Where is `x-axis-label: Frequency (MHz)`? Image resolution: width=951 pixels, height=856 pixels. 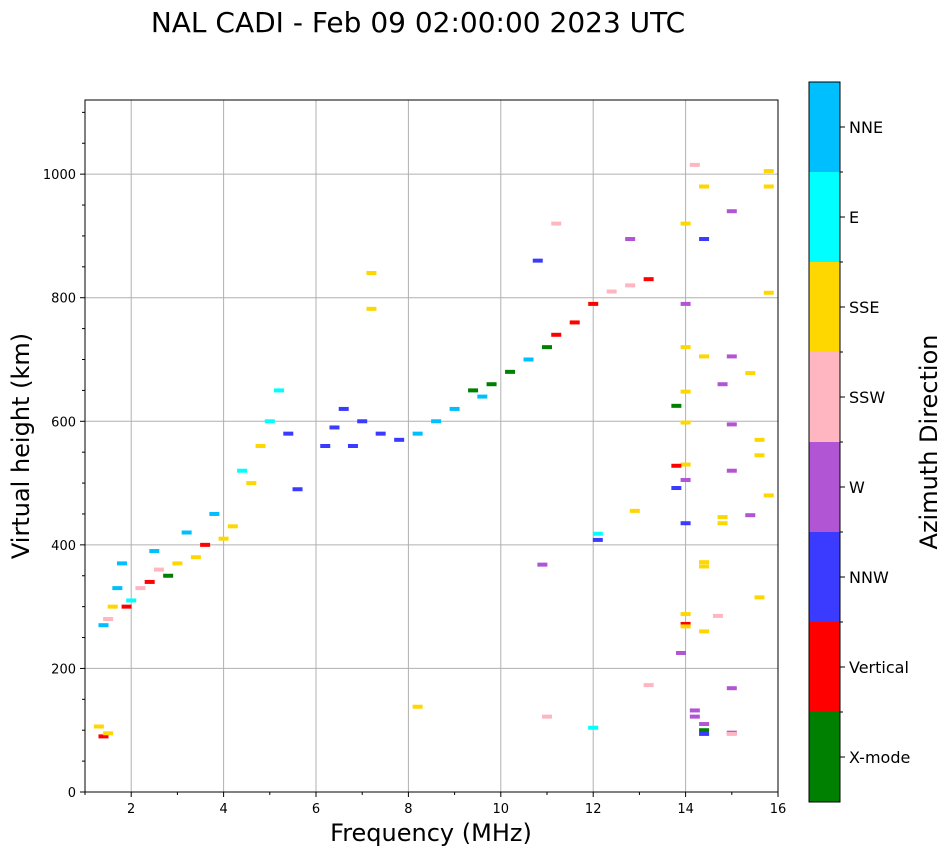 x-axis-label: Frequency (MHz) is located at coordinates (431, 833).